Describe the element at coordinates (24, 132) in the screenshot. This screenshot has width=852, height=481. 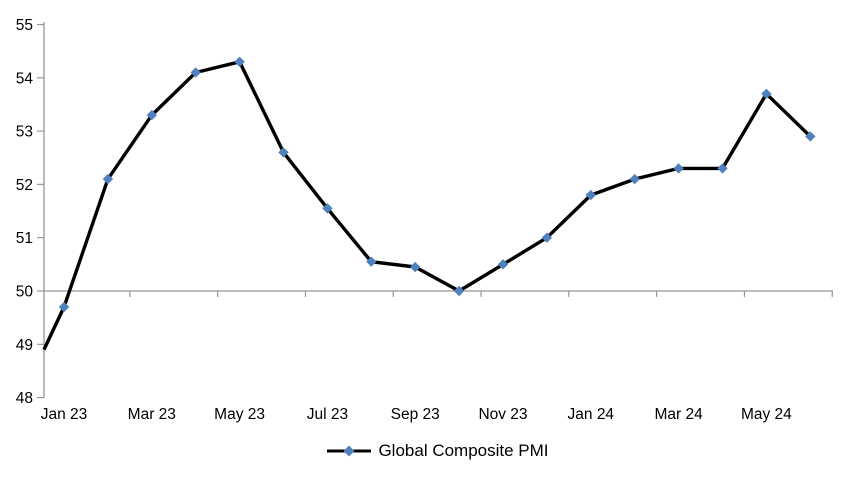
I see `y-axis-label: 53` at that location.